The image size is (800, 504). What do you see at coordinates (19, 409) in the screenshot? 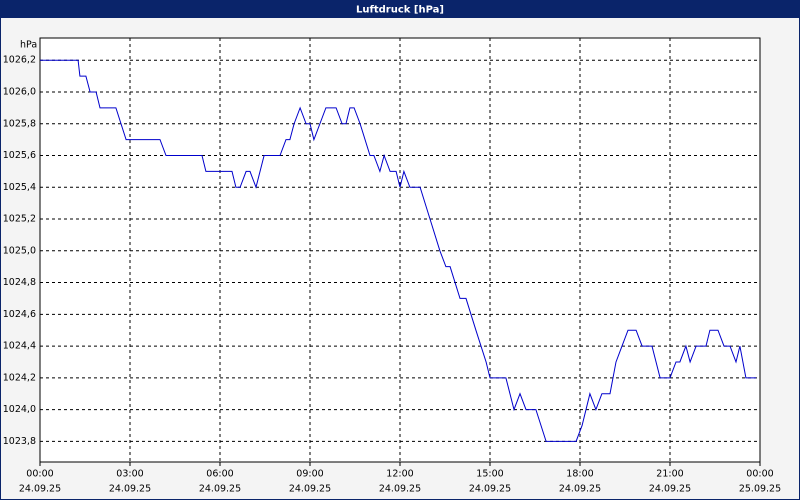
I see `y-tick-label: 1024,0` at bounding box center [19, 409].